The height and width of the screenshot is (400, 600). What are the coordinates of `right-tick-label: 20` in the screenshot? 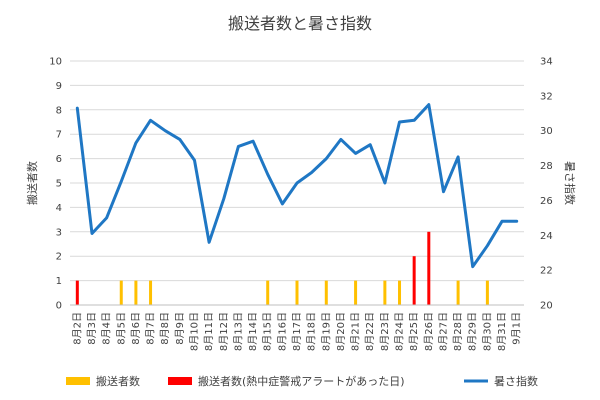 It's located at (546, 306).